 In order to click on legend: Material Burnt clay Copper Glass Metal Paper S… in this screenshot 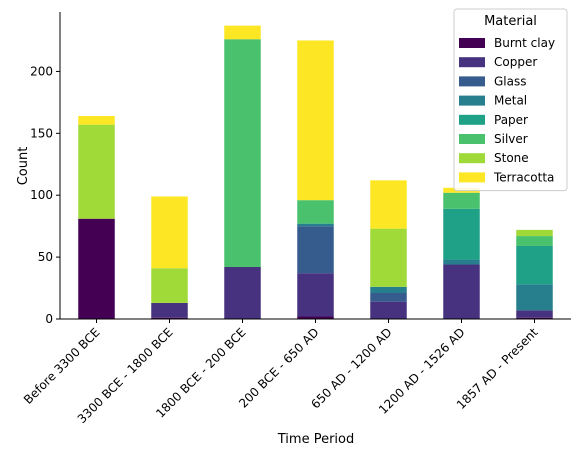, I will do `click(510, 100)`.